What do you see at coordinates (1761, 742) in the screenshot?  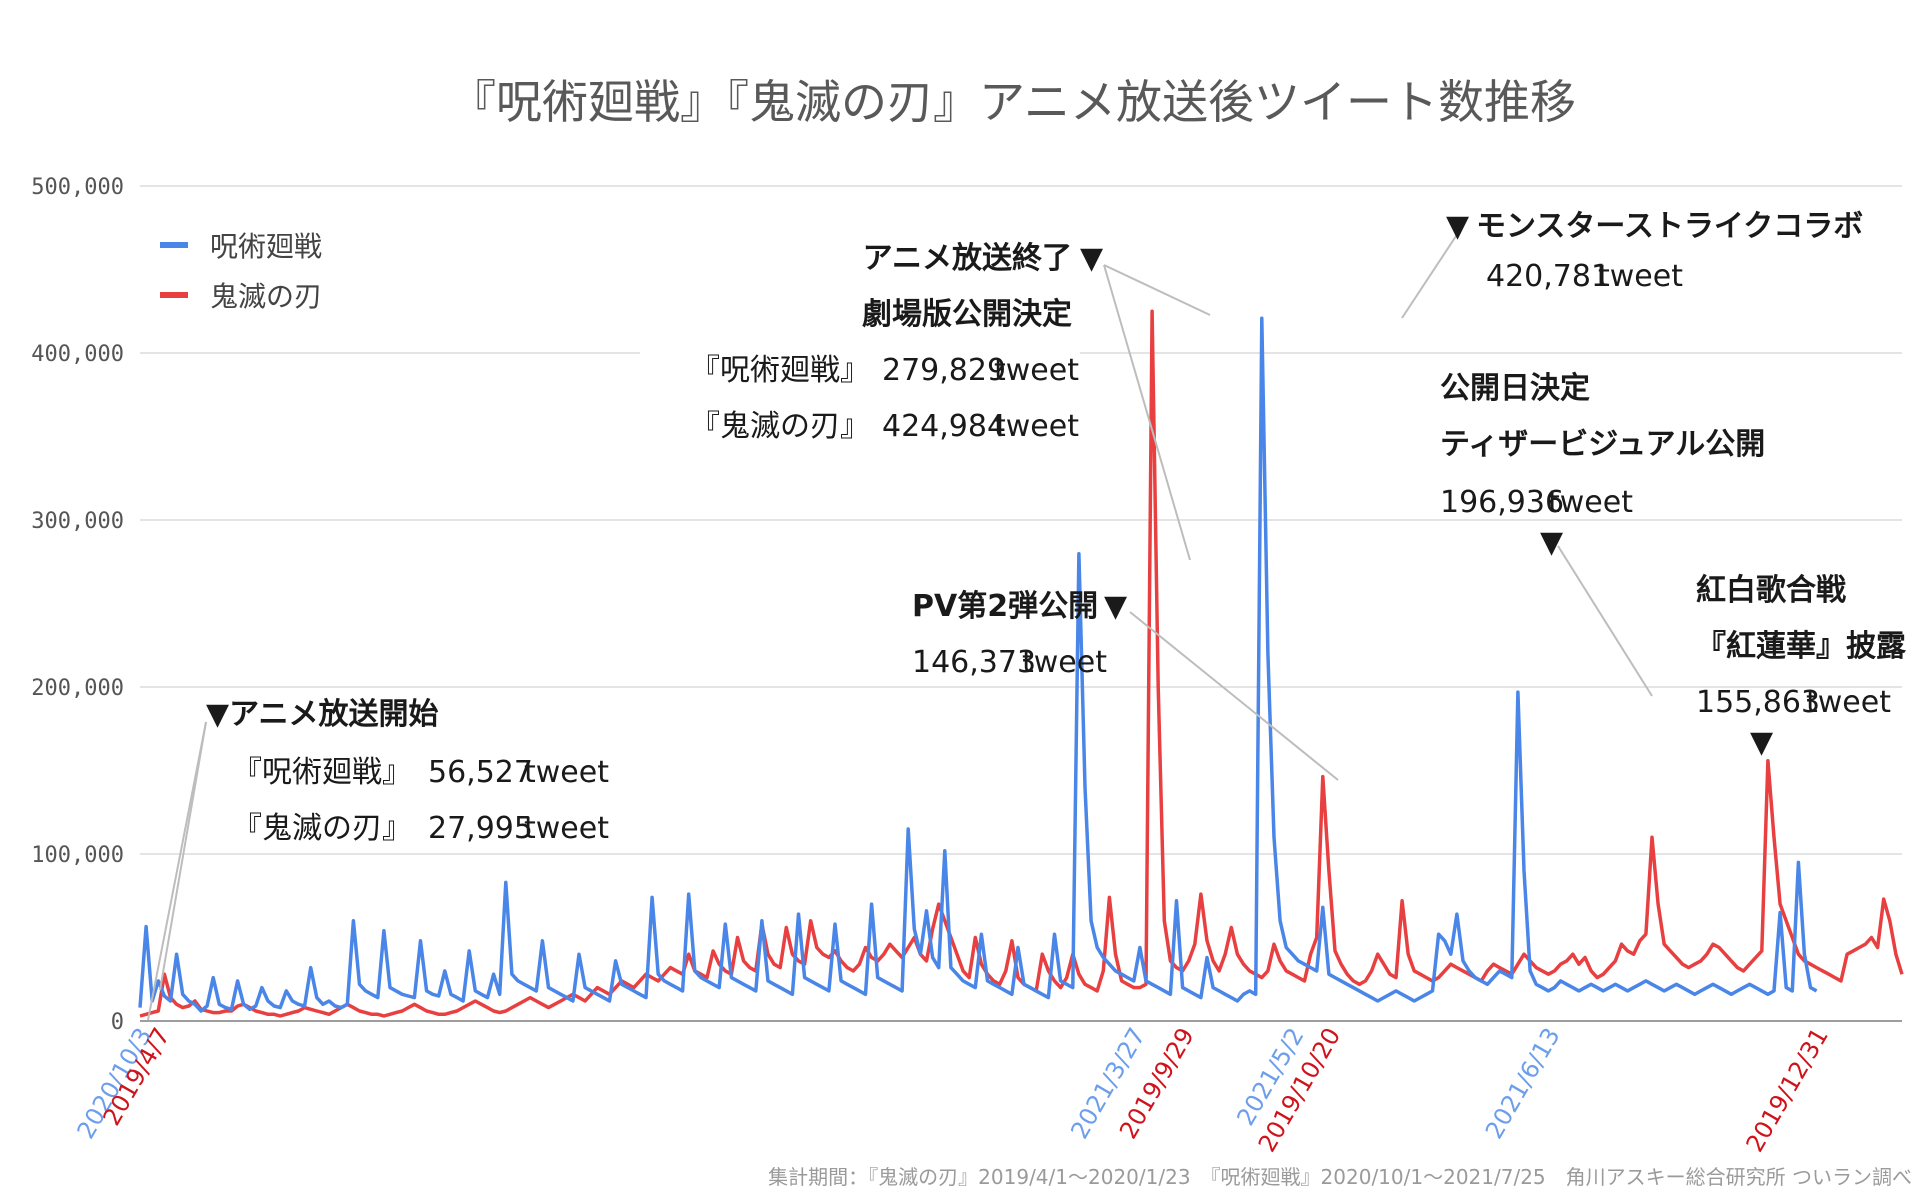 I see `annotation-kouhaku-marker: ▼` at bounding box center [1761, 742].